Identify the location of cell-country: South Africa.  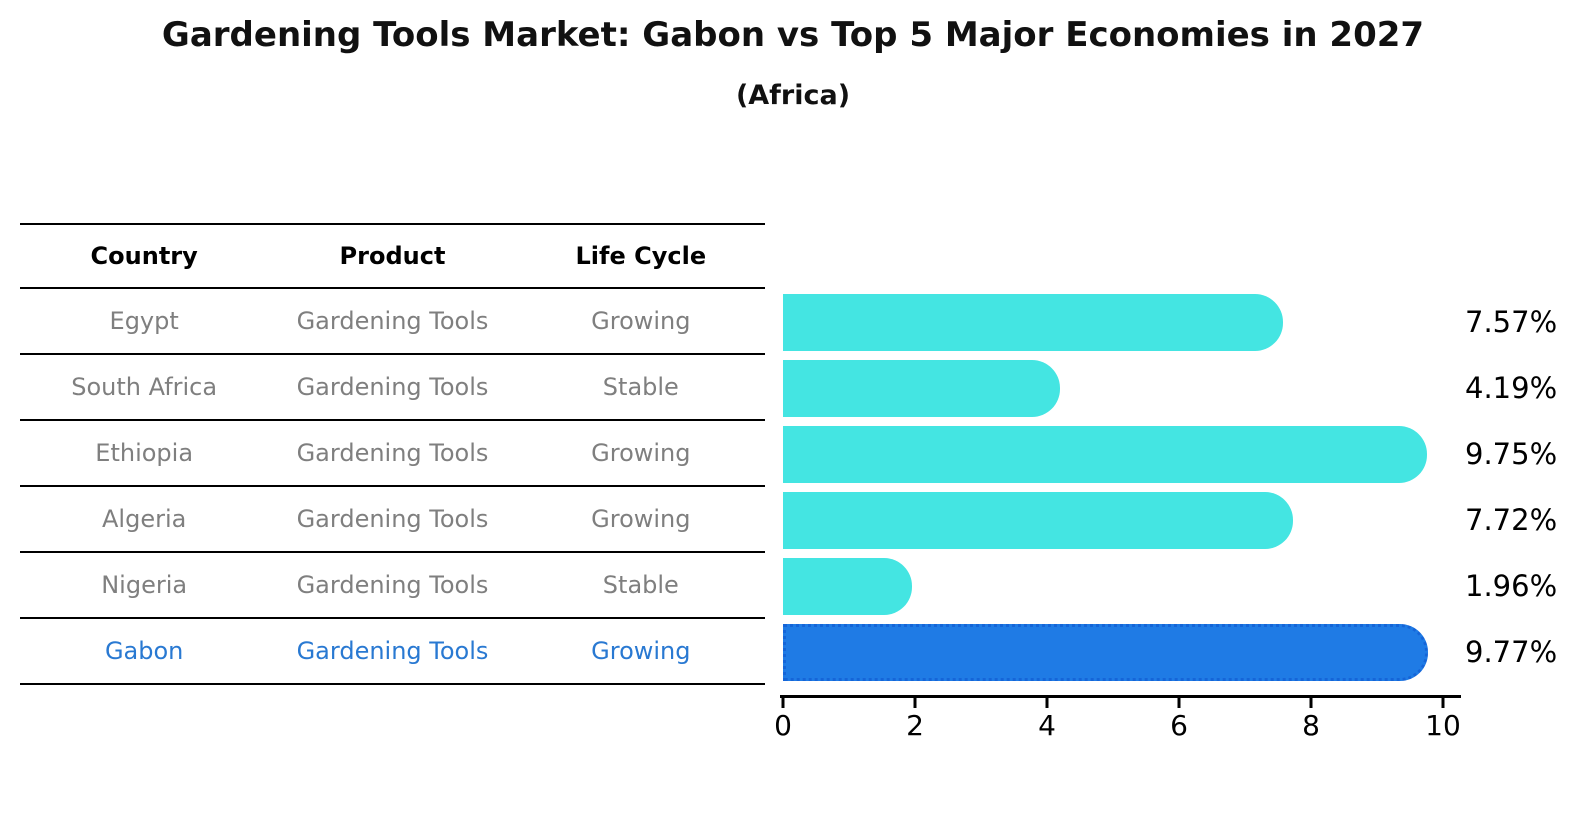
(144, 387).